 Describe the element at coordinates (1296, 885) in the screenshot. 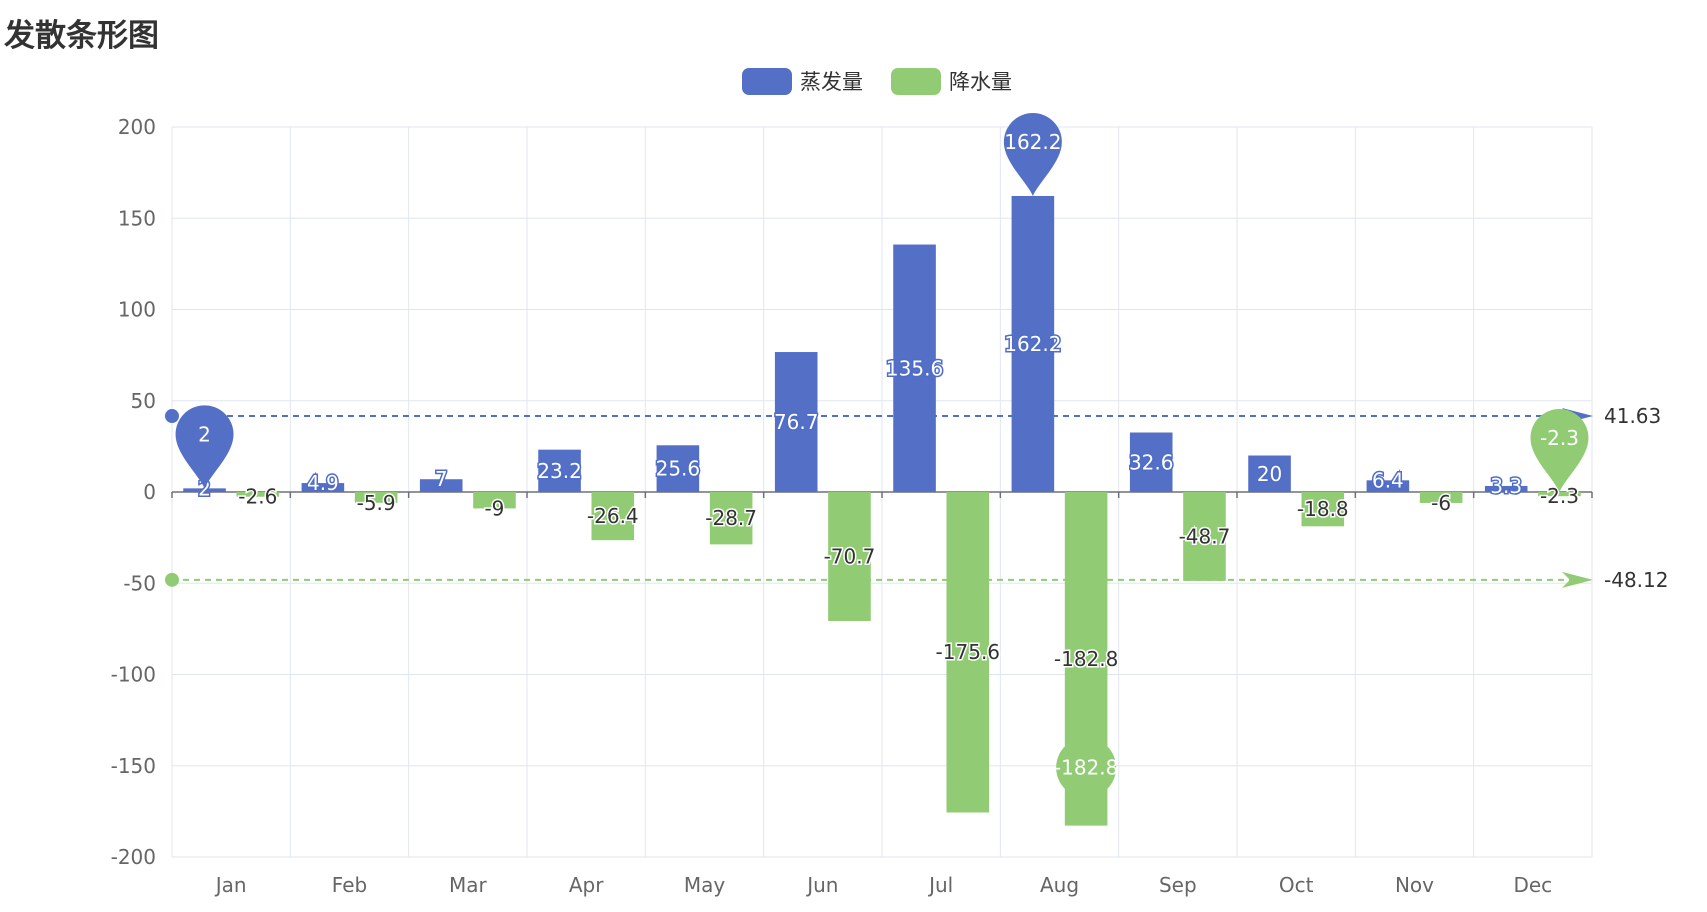

I see `x-tick-label: Oct` at that location.